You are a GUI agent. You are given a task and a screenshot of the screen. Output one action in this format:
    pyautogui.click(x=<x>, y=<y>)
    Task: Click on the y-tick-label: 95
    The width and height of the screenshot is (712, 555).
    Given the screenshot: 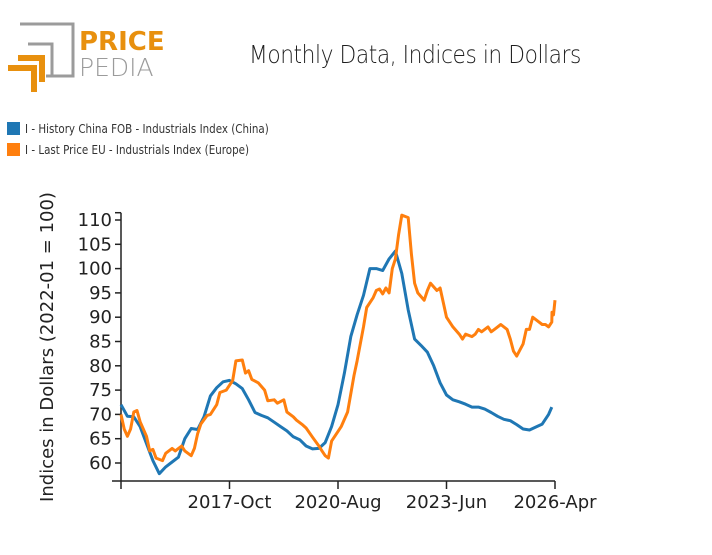 What is the action you would take?
    pyautogui.click(x=100, y=293)
    